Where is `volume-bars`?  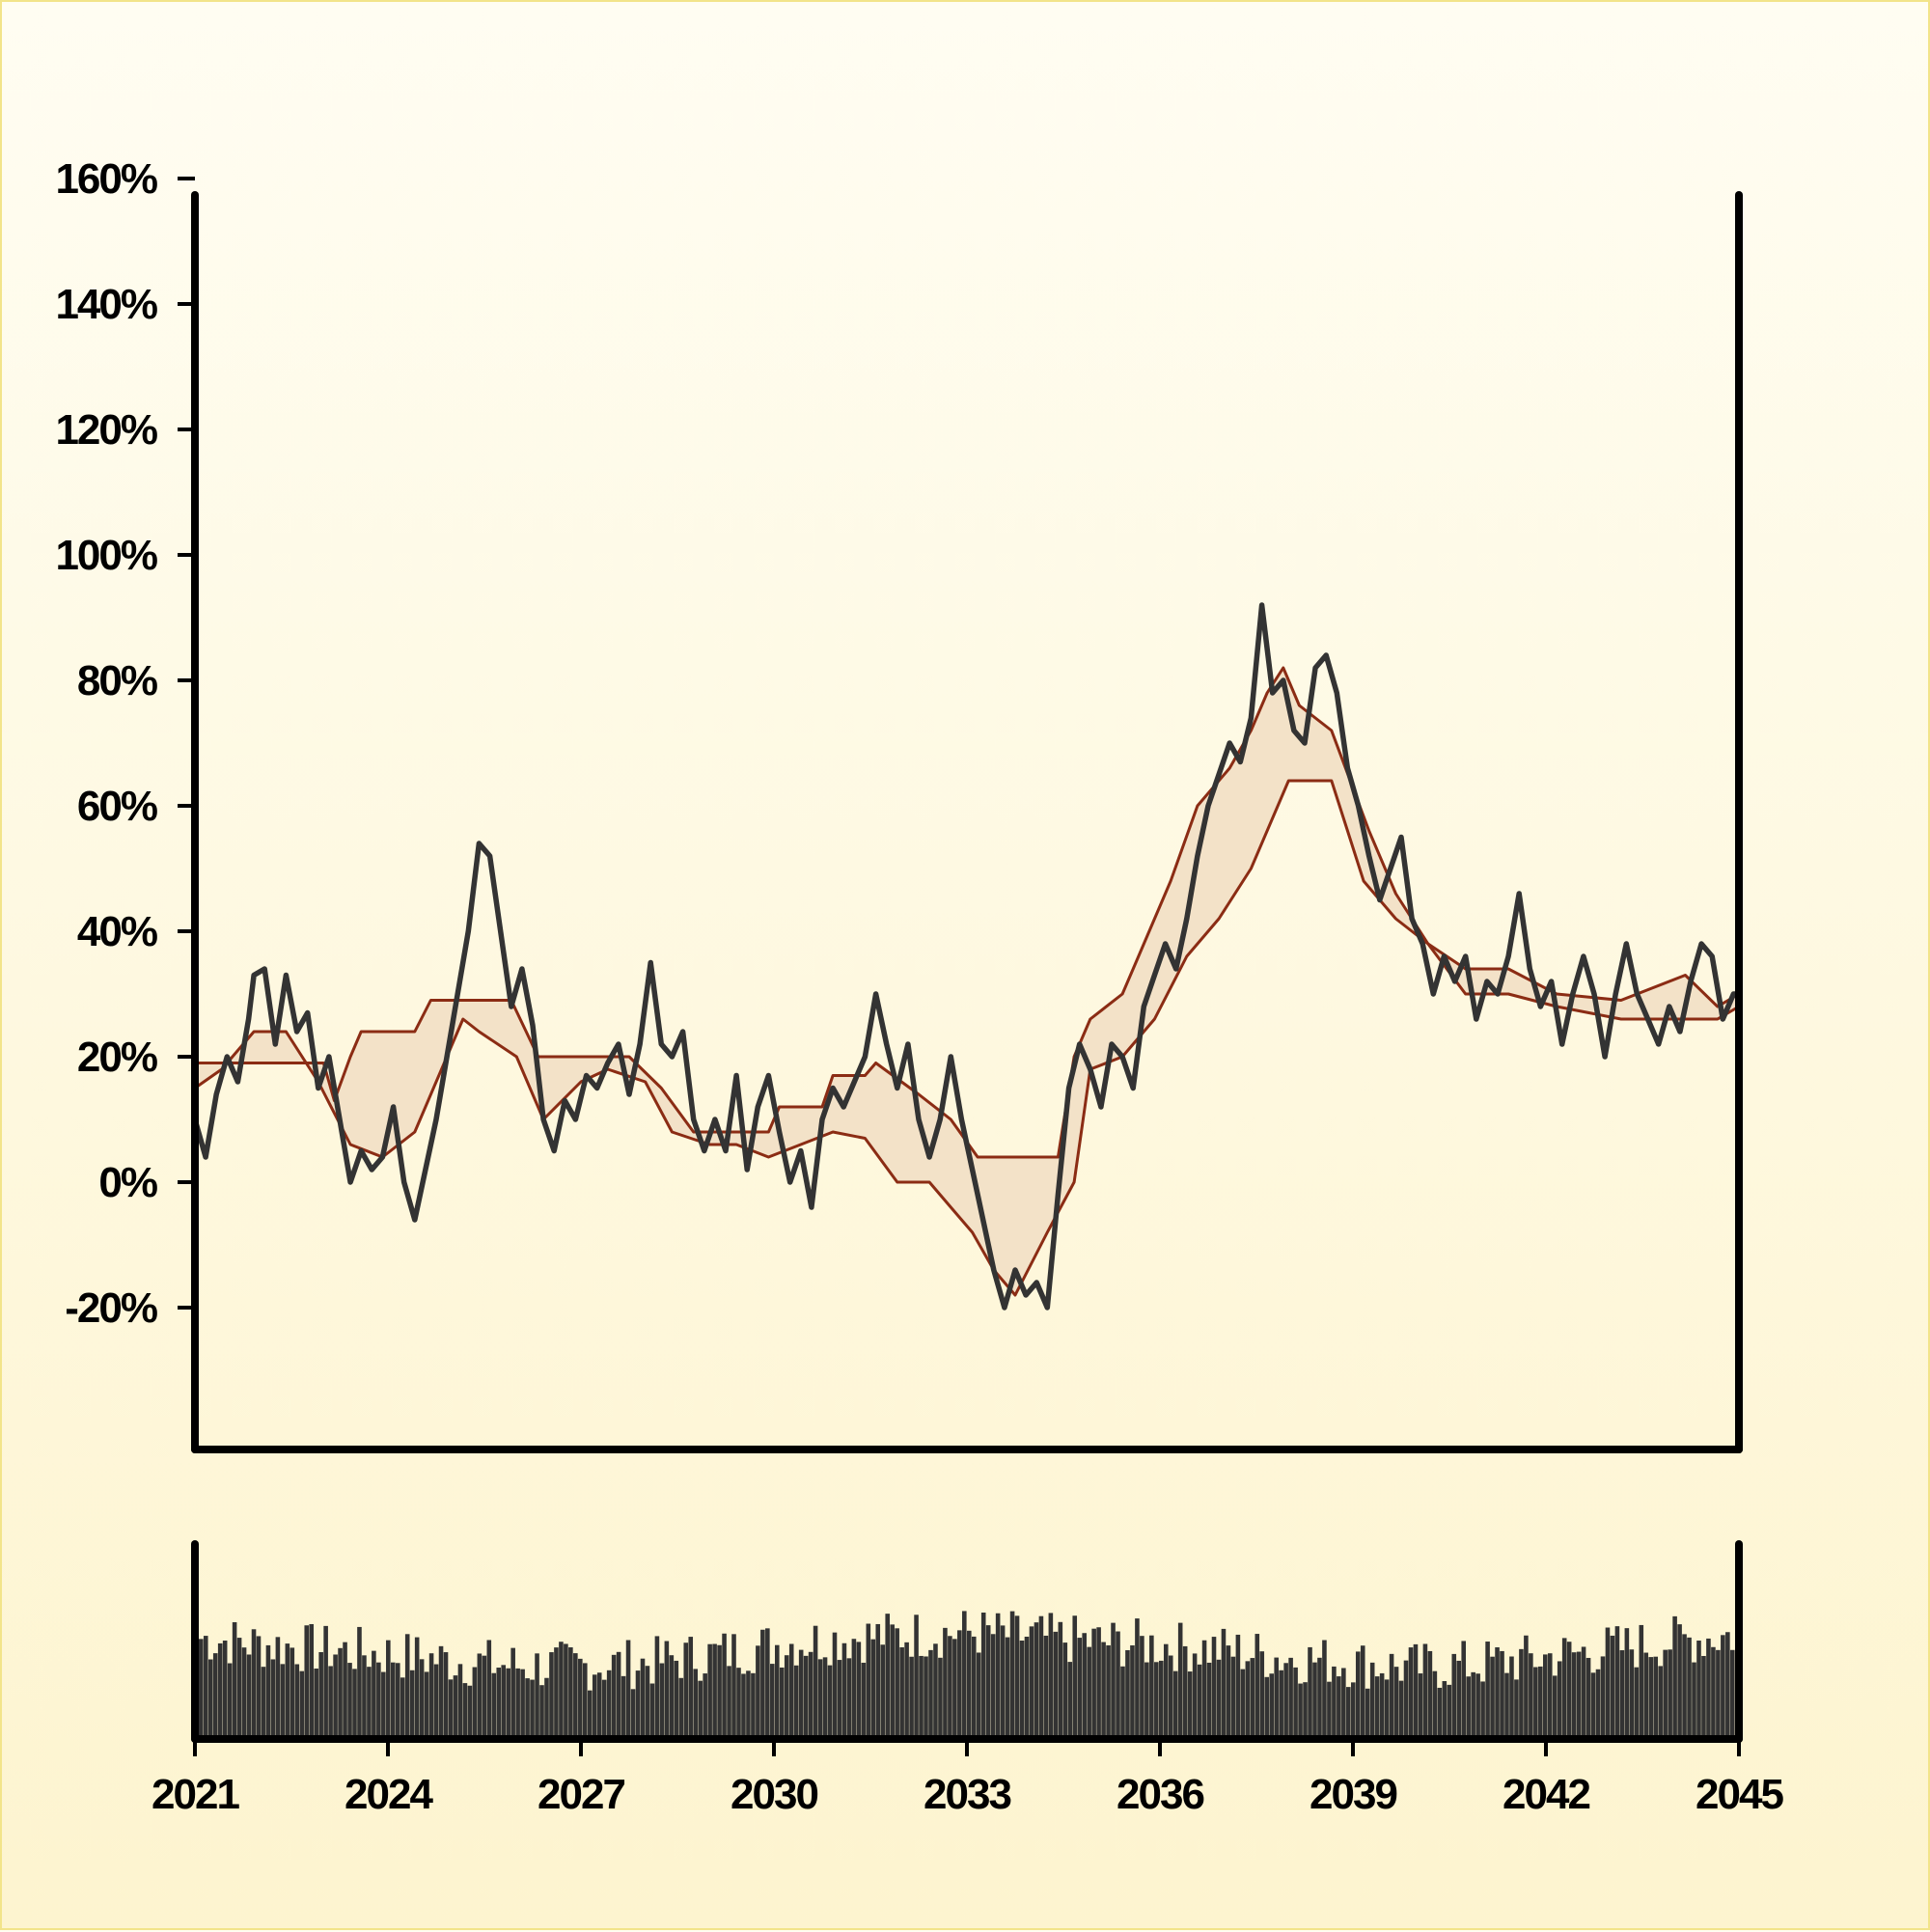 volume-bars is located at coordinates (967, 1675).